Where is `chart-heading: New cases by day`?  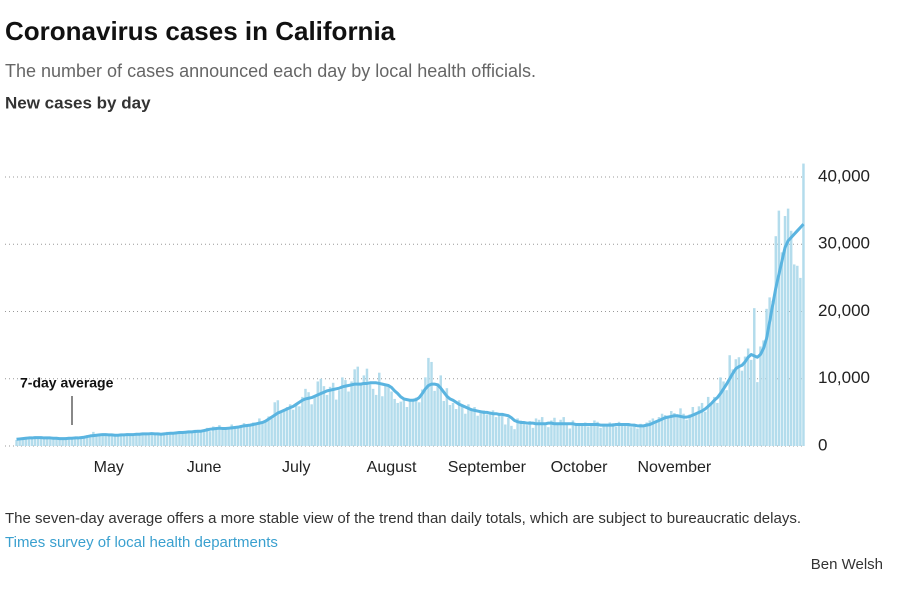
chart-heading: New cases by day is located at coordinates (78, 102).